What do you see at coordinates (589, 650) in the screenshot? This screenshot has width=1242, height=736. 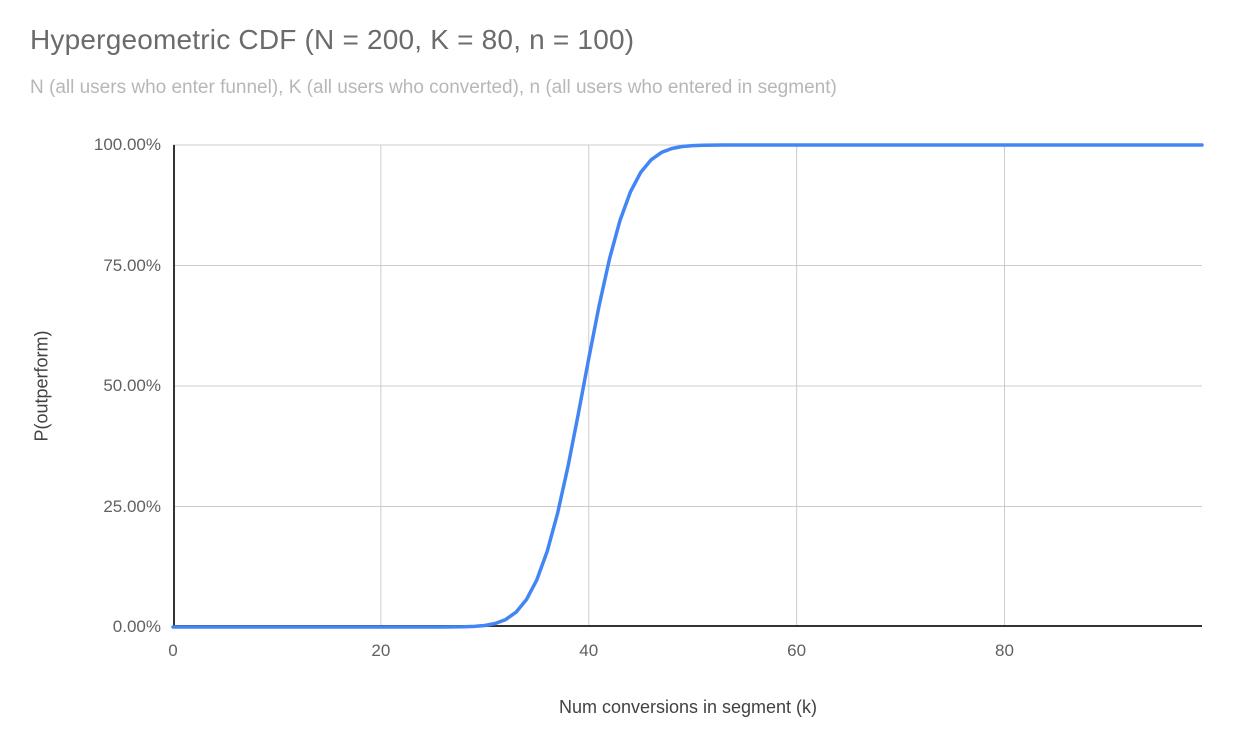 I see `x-tick-label: 40` at bounding box center [589, 650].